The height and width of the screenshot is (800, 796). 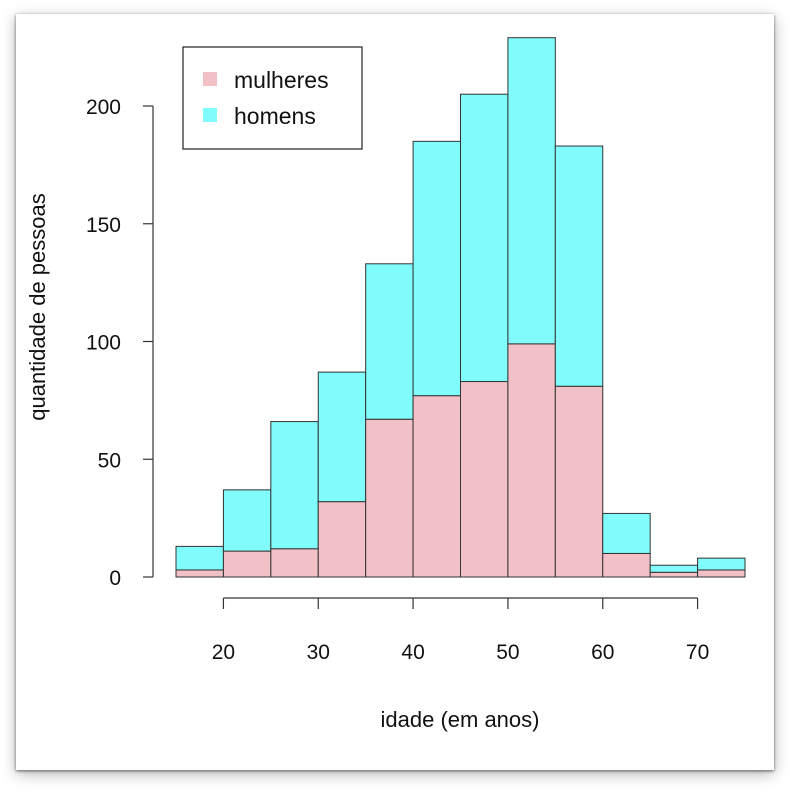 I want to click on x-tick-label-20: 20, so click(x=223, y=652).